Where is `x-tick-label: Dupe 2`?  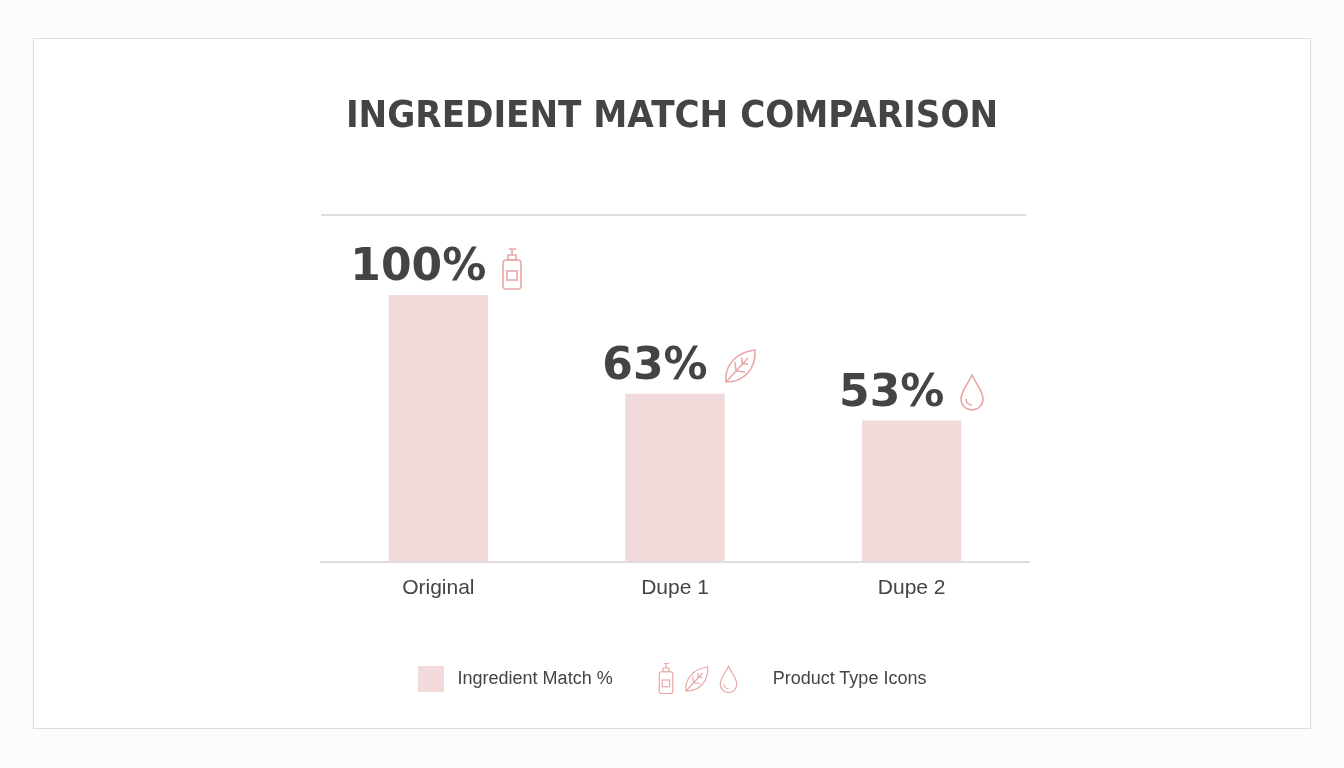 x-tick-label: Dupe 2 is located at coordinates (911, 587).